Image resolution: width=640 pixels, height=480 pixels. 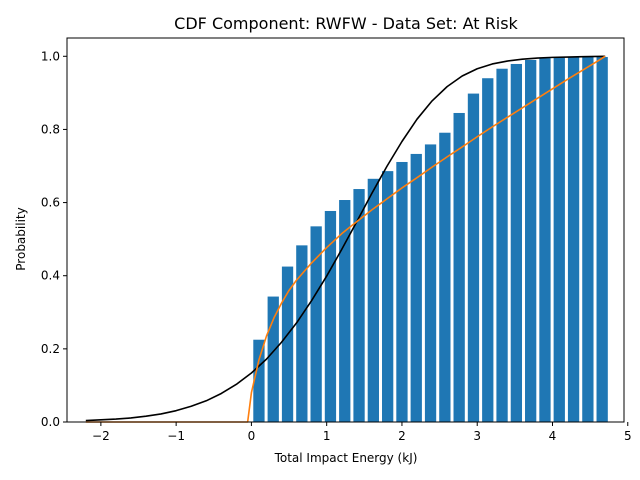 I want to click on x-tick-label: 2, so click(x=402, y=436).